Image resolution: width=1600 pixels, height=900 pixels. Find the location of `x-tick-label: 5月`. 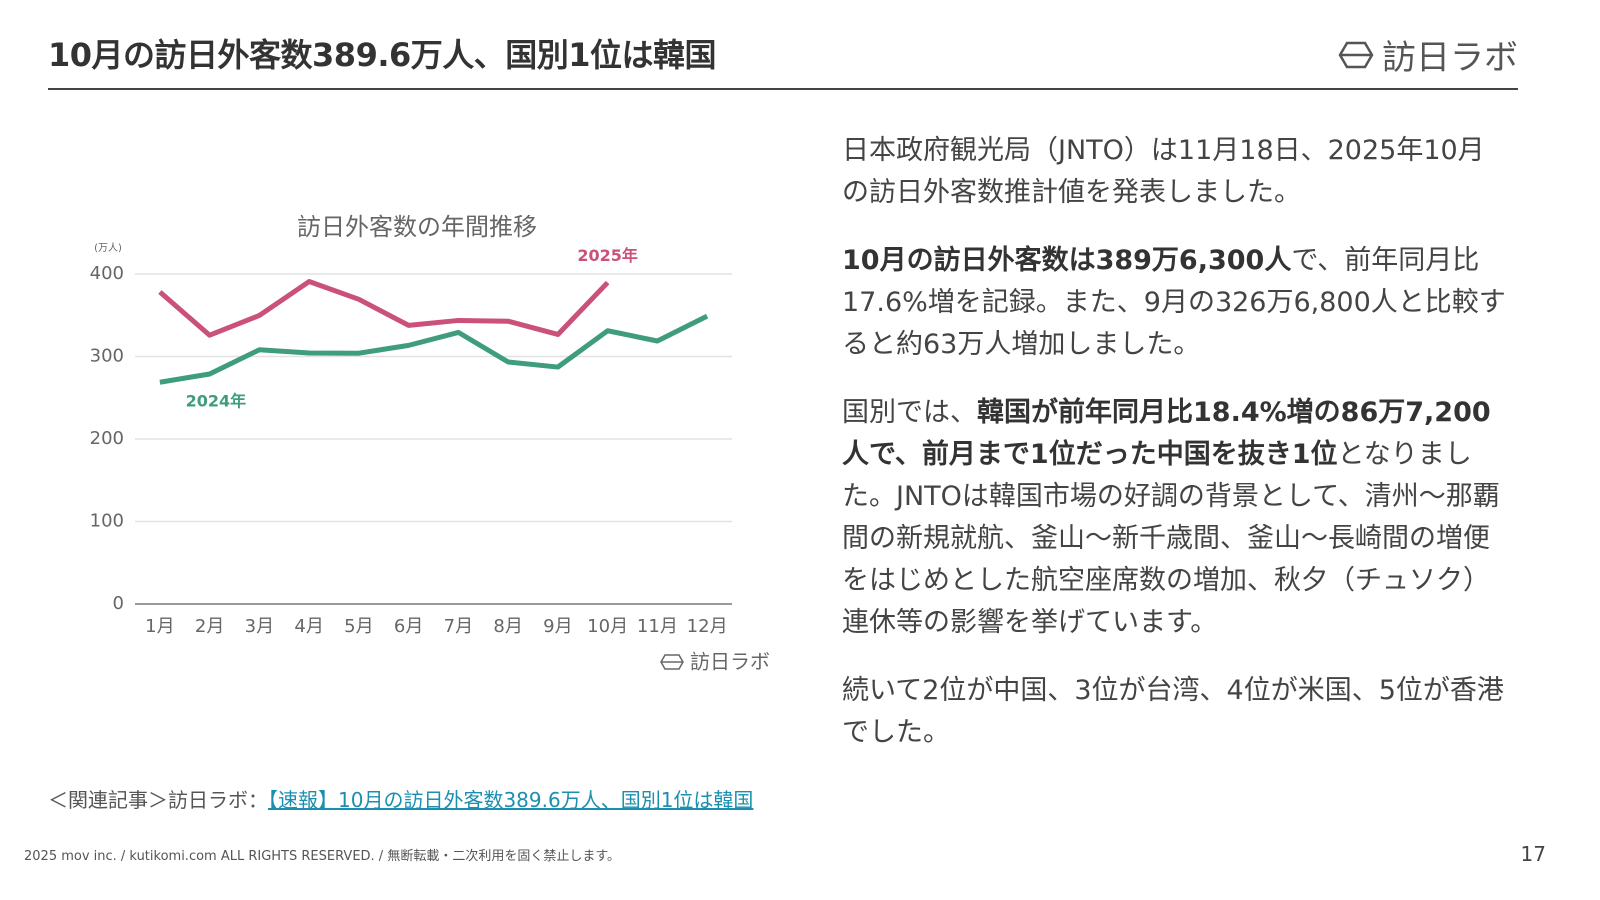

x-tick-label: 5月 is located at coordinates (358, 626).